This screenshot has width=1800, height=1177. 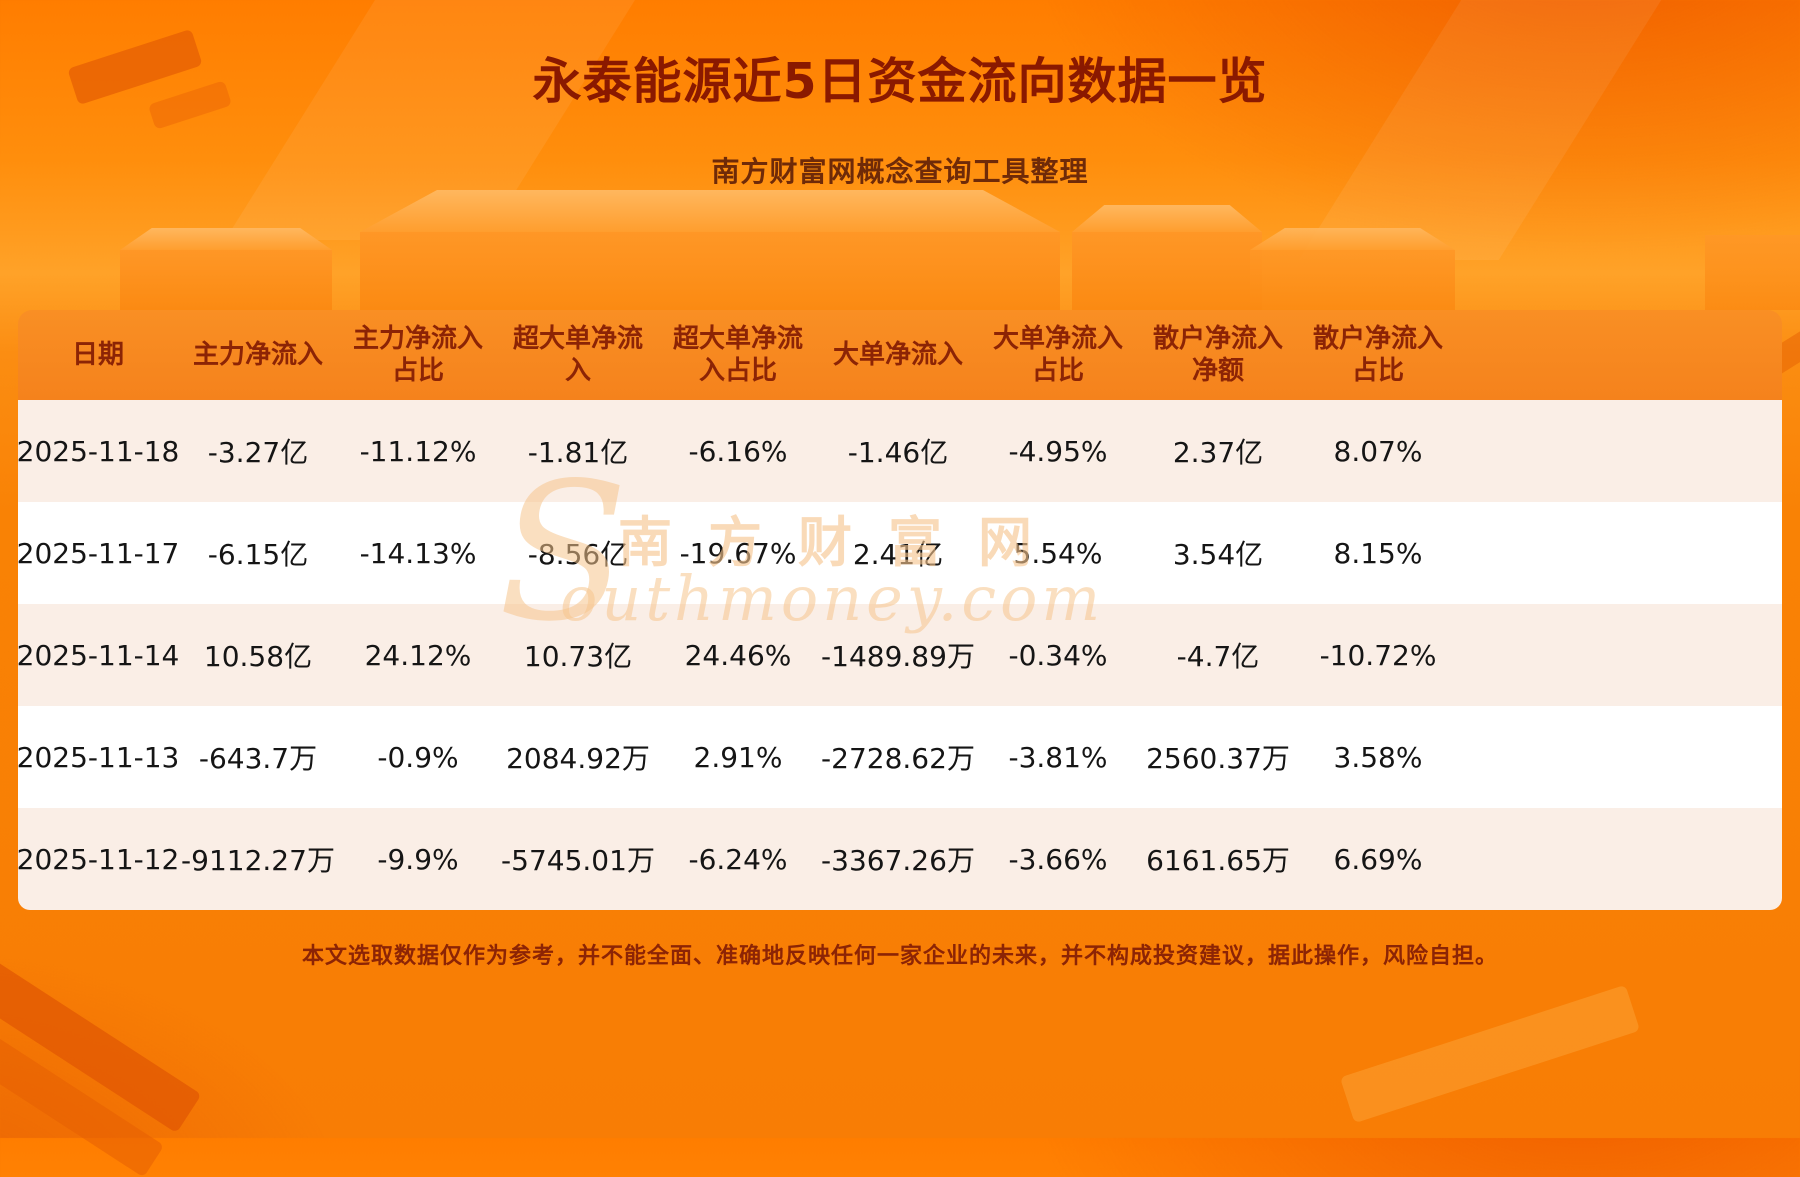 I want to click on value-cell: -8.56亿, so click(x=578, y=554).